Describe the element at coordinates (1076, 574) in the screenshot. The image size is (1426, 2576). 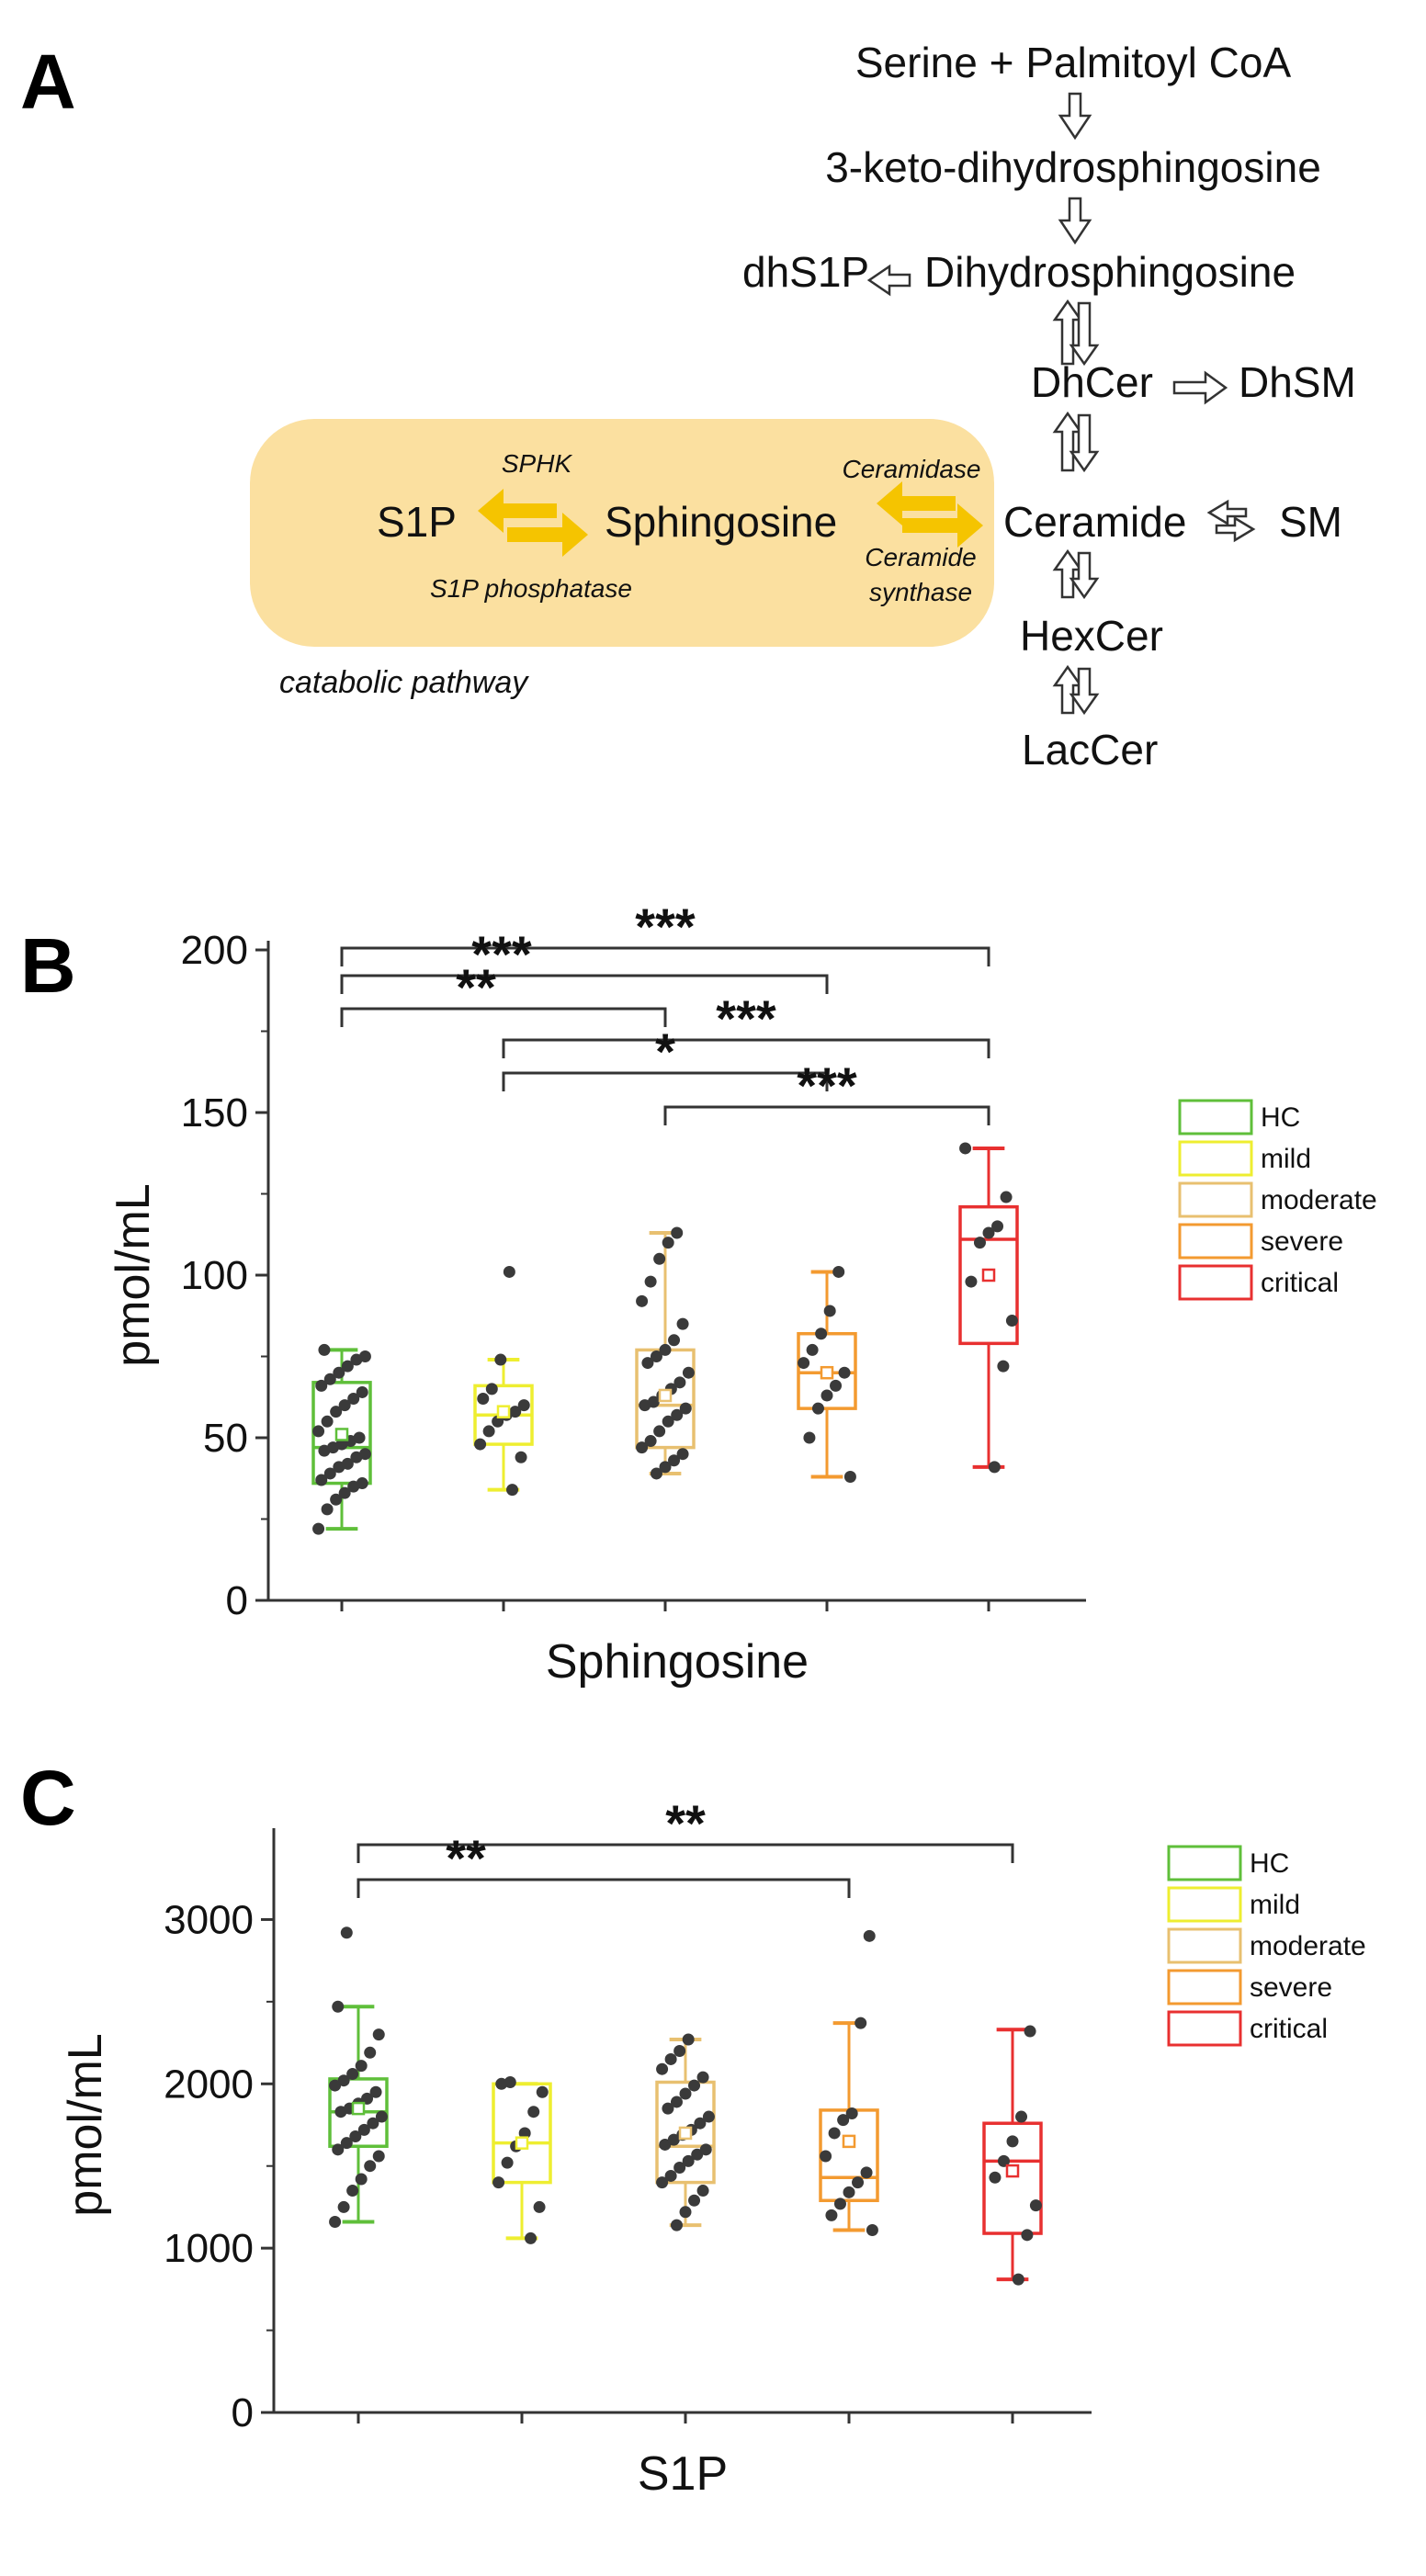
I see `bidir-arrow-ceramide-hexcer` at that location.